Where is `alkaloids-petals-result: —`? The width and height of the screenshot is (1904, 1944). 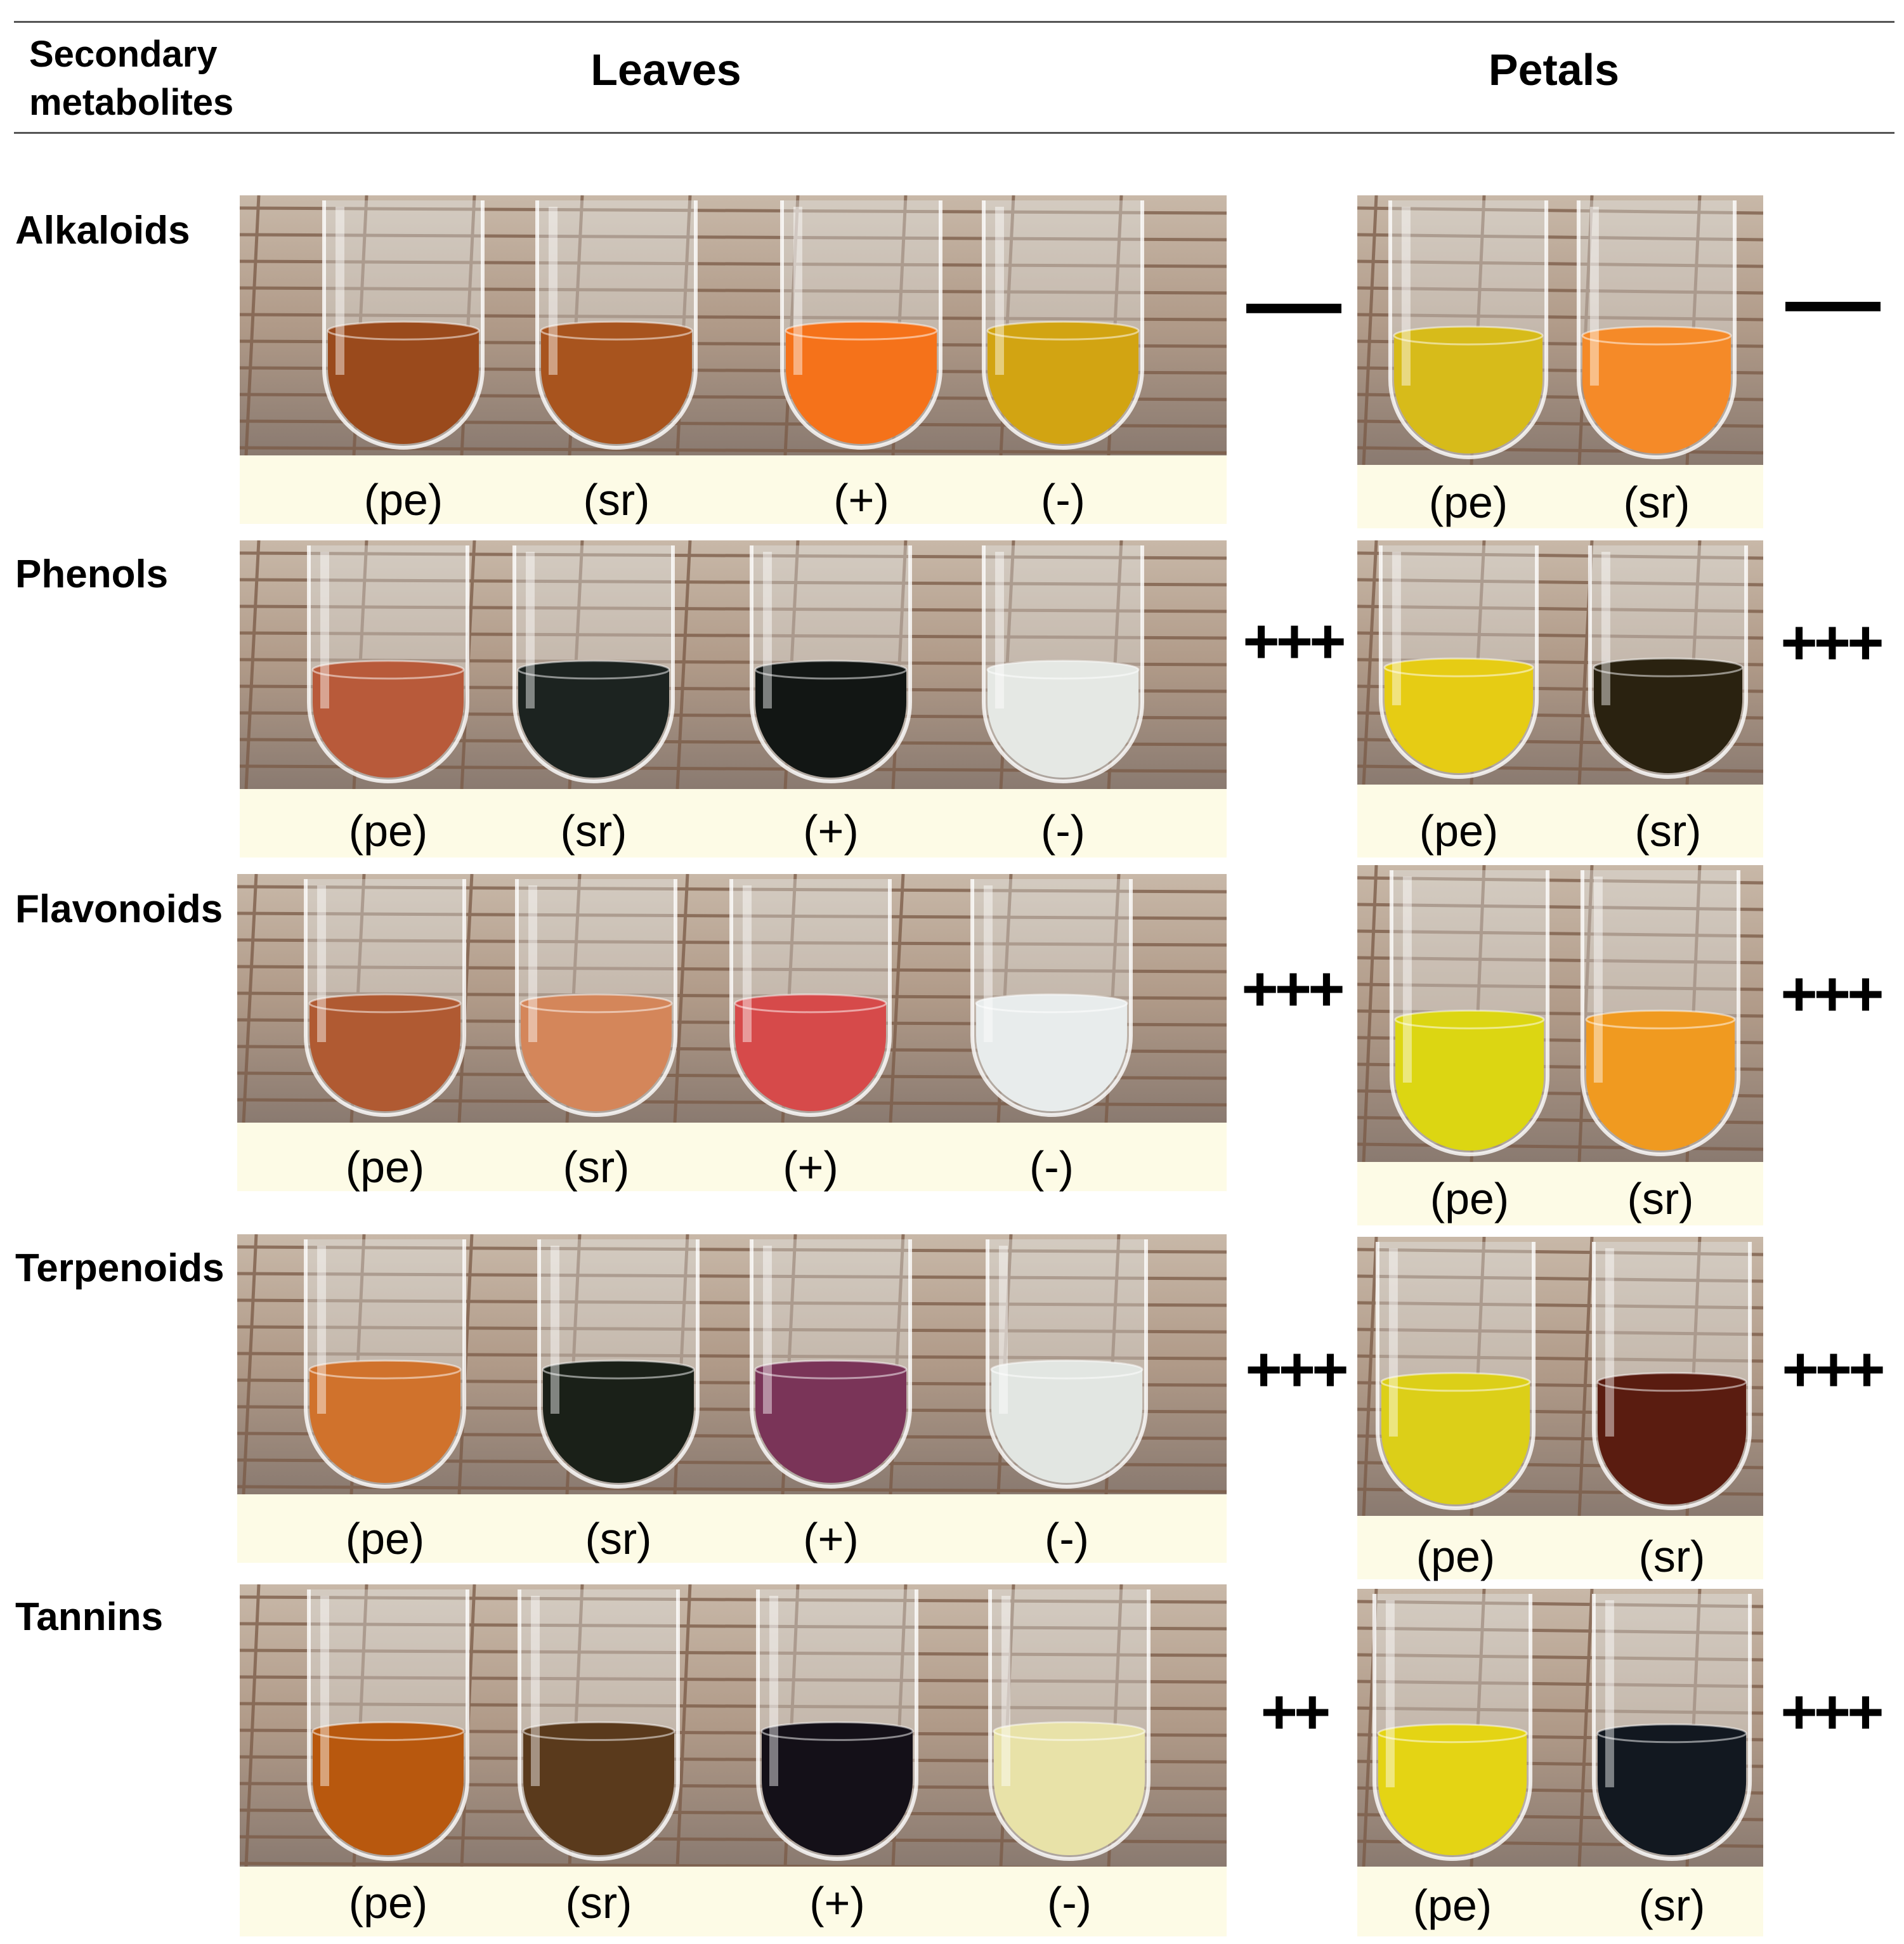 alkaloids-petals-result: — is located at coordinates (1833, 299).